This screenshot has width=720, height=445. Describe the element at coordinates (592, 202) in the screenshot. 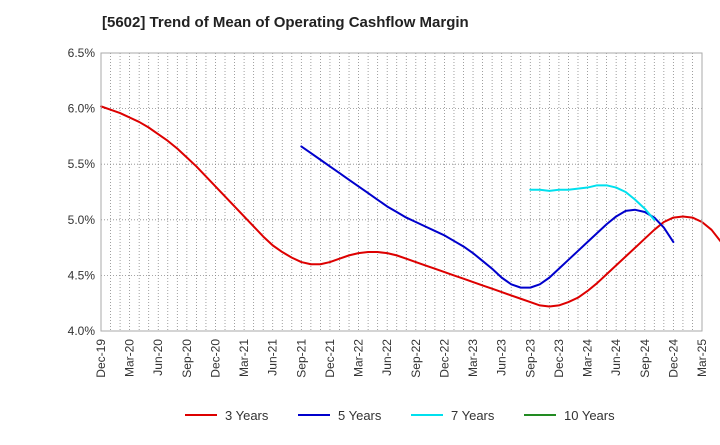

I see `series-line-7-years` at that location.